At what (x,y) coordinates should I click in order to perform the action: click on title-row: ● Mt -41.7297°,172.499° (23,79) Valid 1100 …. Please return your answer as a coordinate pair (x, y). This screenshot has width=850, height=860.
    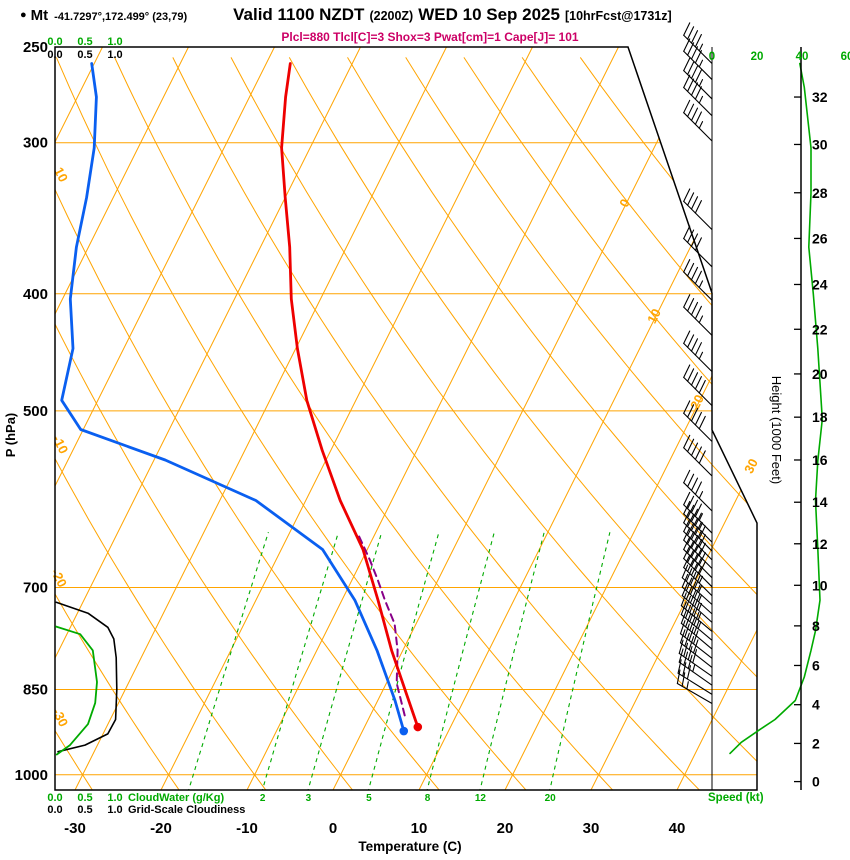
    Looking at the image, I should click on (348, 15).